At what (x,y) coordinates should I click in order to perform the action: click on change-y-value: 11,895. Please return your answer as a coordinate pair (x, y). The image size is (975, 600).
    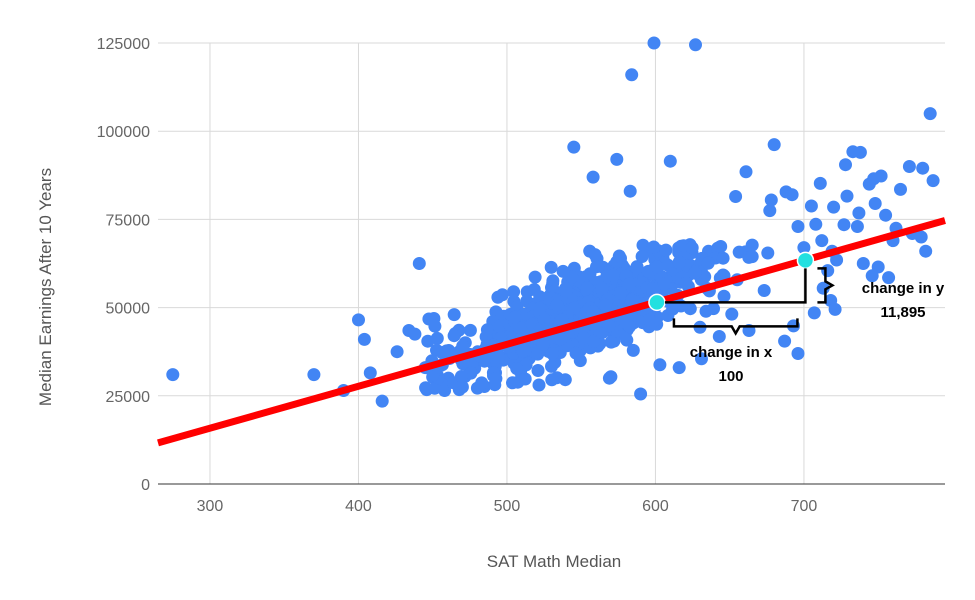
    Looking at the image, I should click on (902, 312).